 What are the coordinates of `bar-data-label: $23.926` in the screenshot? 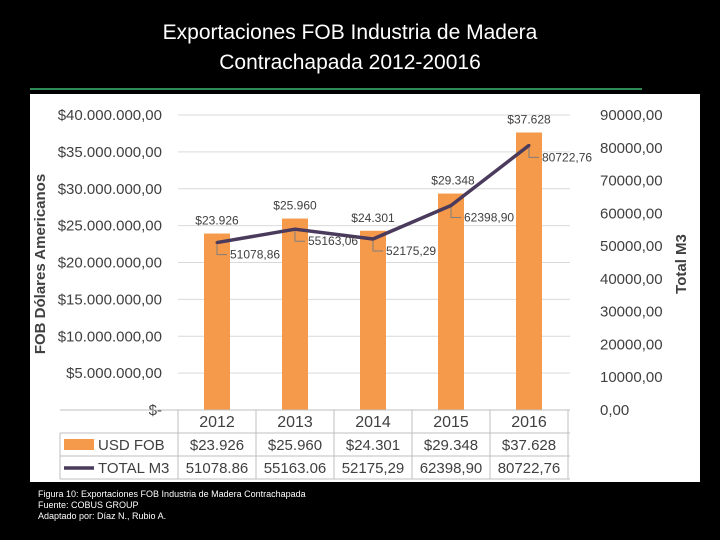 It's located at (217, 221).